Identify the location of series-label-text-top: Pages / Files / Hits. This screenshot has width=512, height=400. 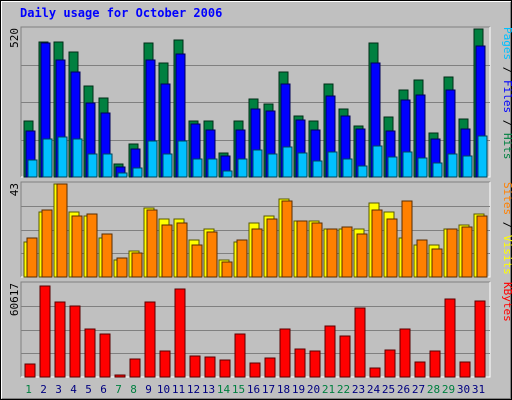
(506, 93).